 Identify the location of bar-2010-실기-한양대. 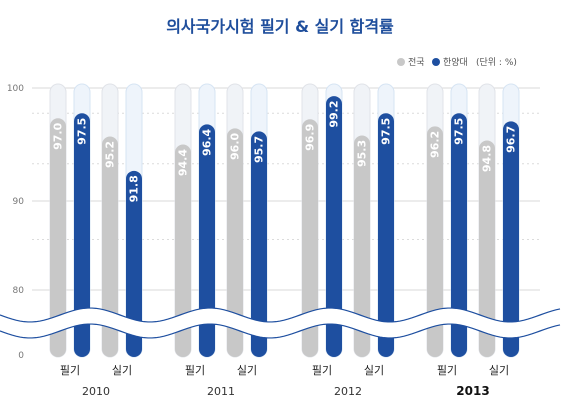
(134, 263).